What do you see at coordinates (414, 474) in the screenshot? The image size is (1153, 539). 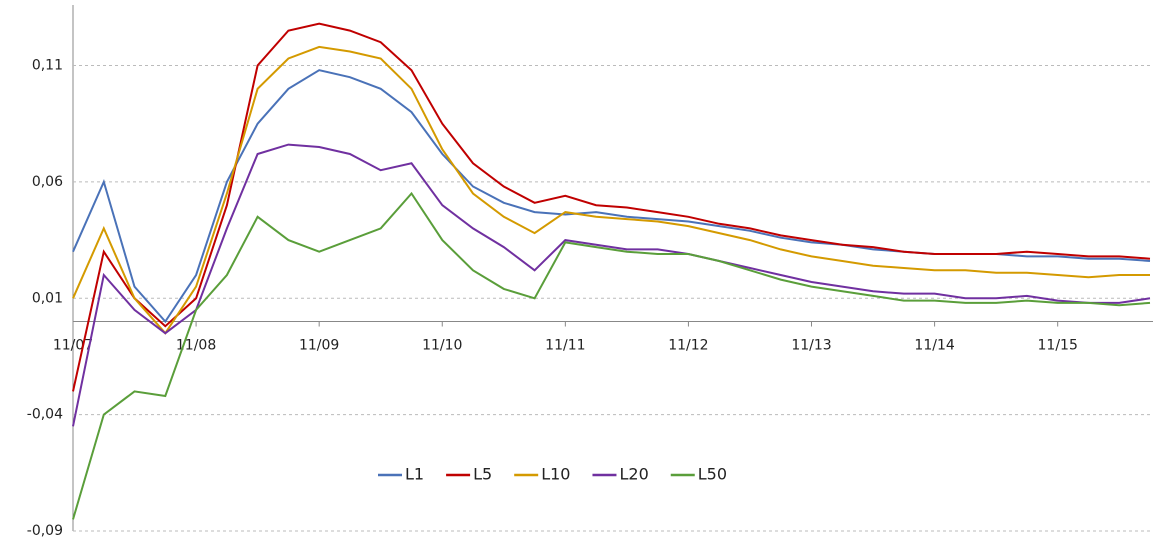 I see `legend-label: L1` at bounding box center [414, 474].